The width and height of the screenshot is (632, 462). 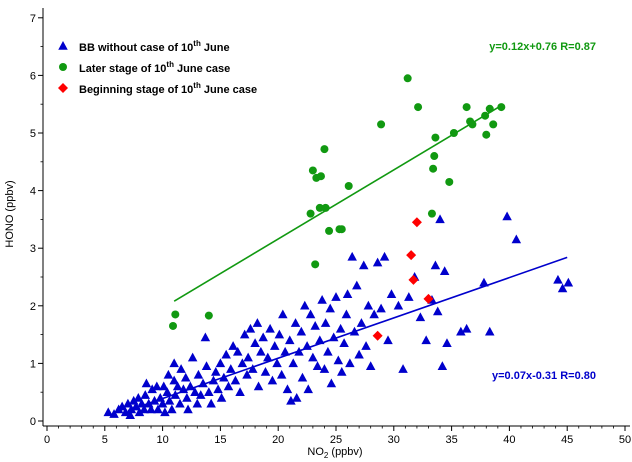 What do you see at coordinates (567, 440) in the screenshot?
I see `x-tick-label: 45` at bounding box center [567, 440].